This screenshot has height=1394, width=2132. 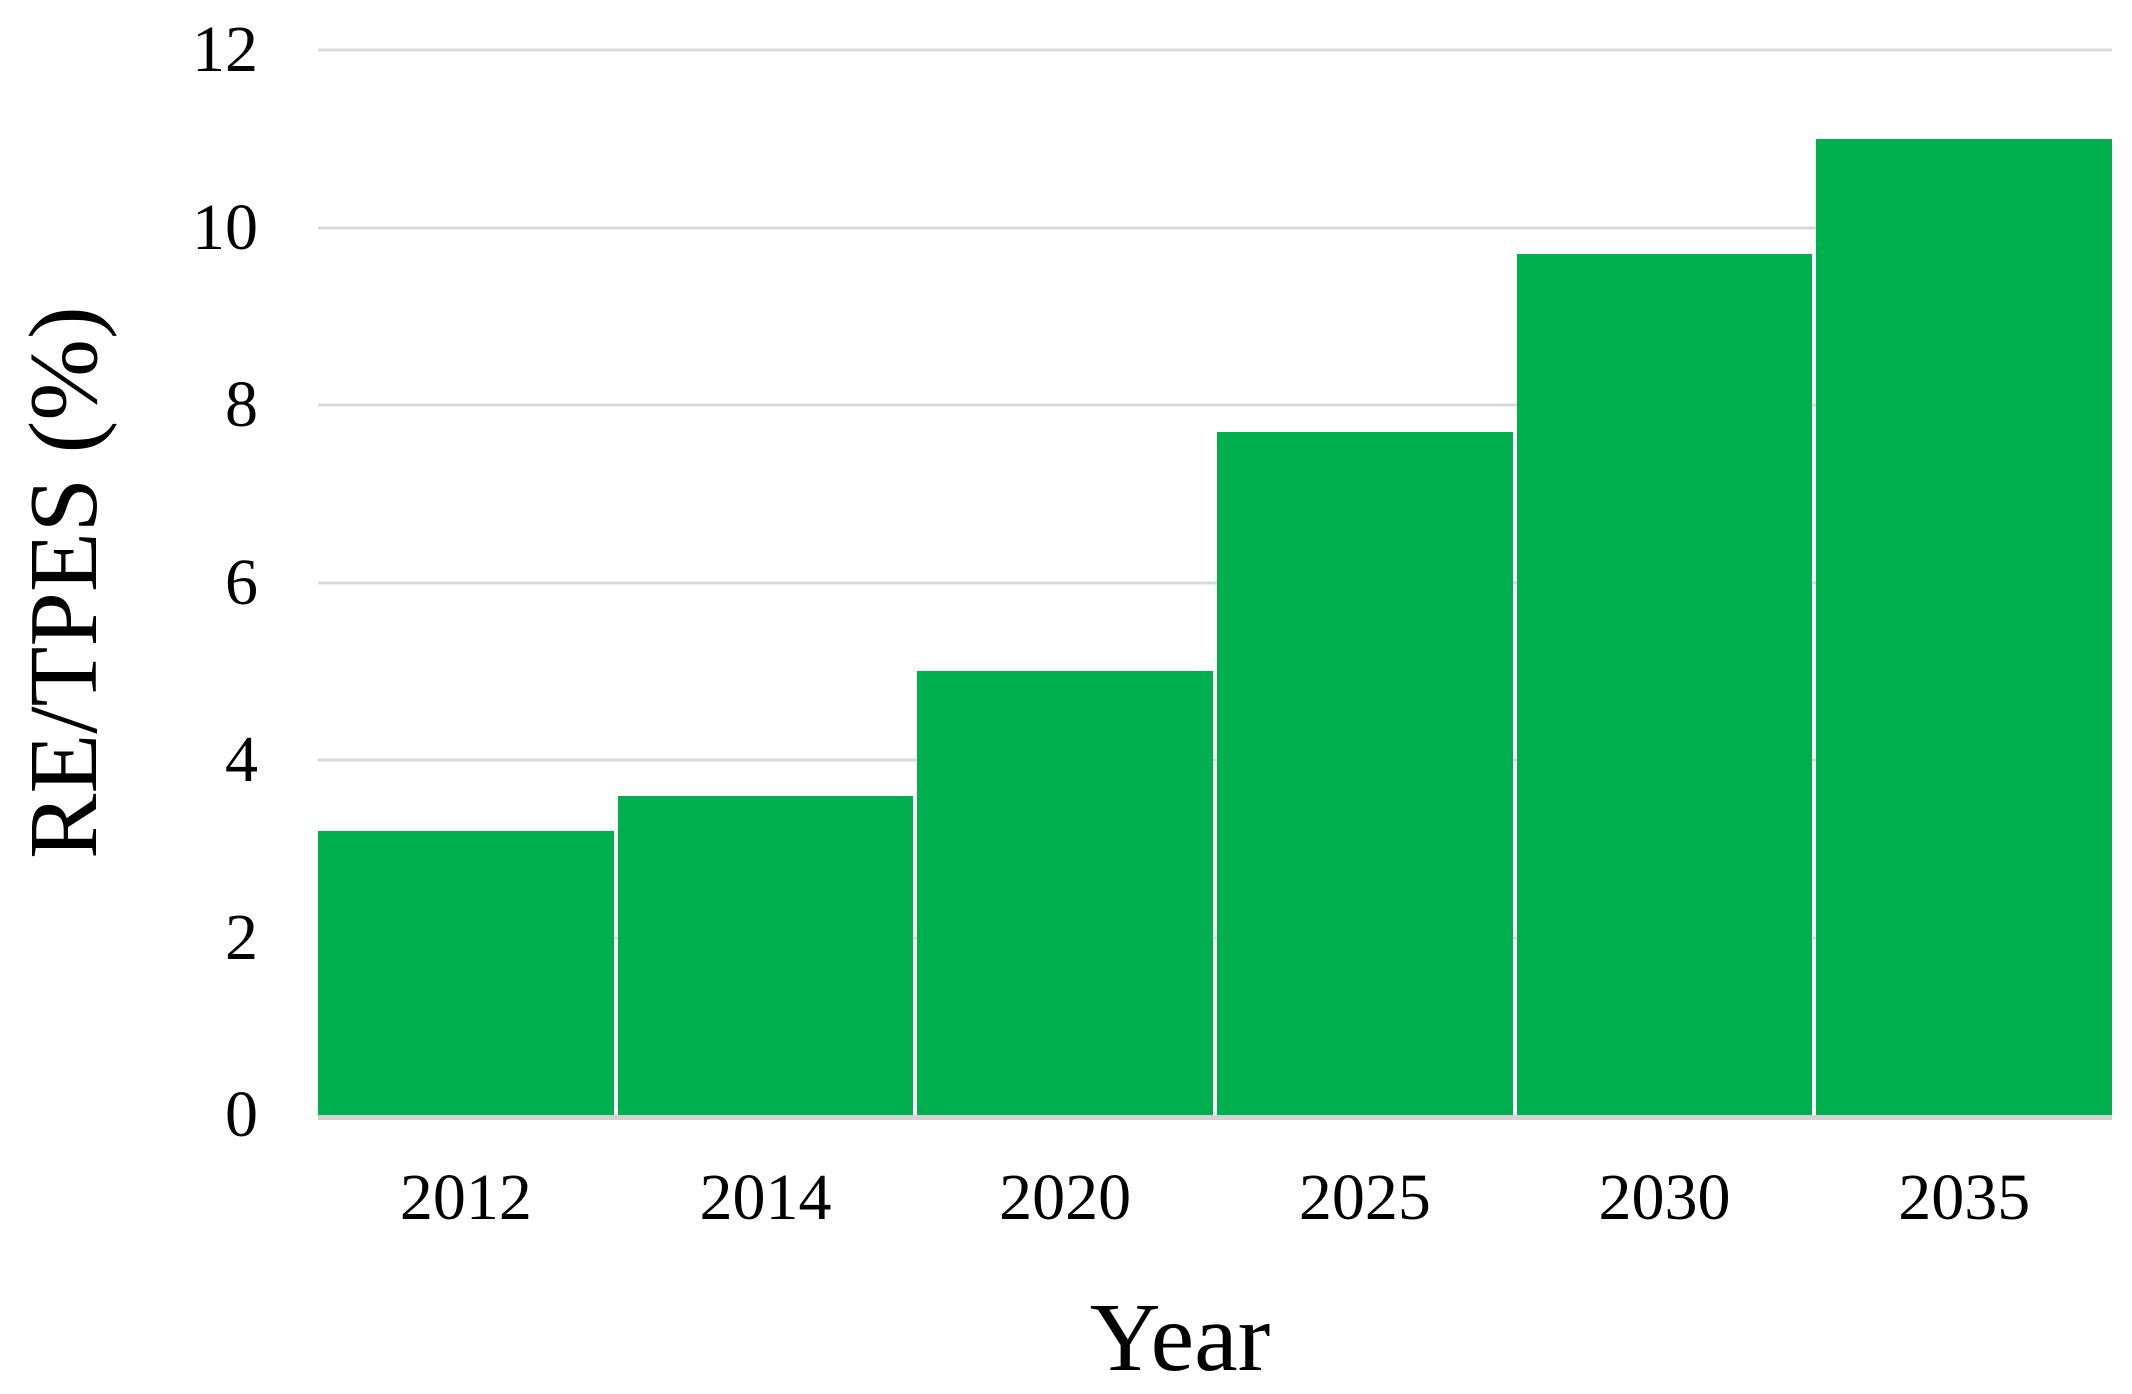 I want to click on y-tick-label-2: 2, so click(x=241, y=937).